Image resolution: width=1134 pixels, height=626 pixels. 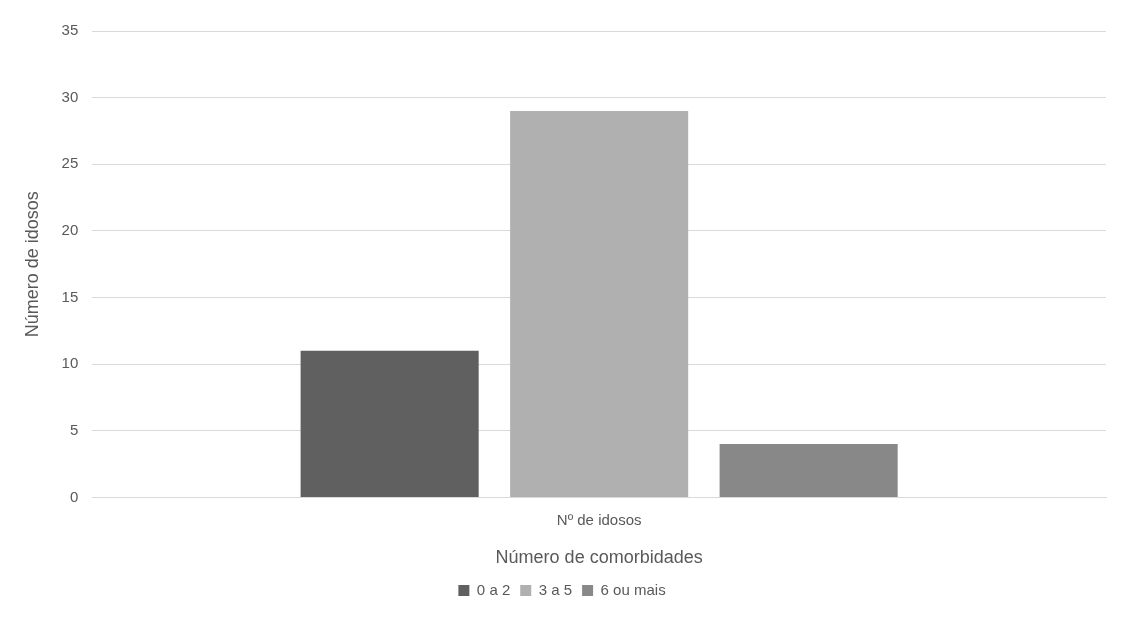 What do you see at coordinates (70, 96) in the screenshot?
I see `y-tick-label: 30` at bounding box center [70, 96].